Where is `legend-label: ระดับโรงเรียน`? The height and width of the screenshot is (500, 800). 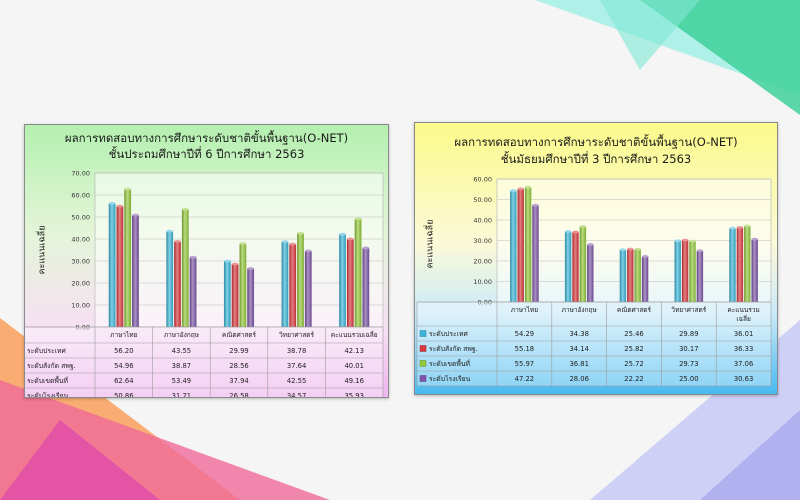
legend-label: ระดับโรงเรียน is located at coordinates (450, 378).